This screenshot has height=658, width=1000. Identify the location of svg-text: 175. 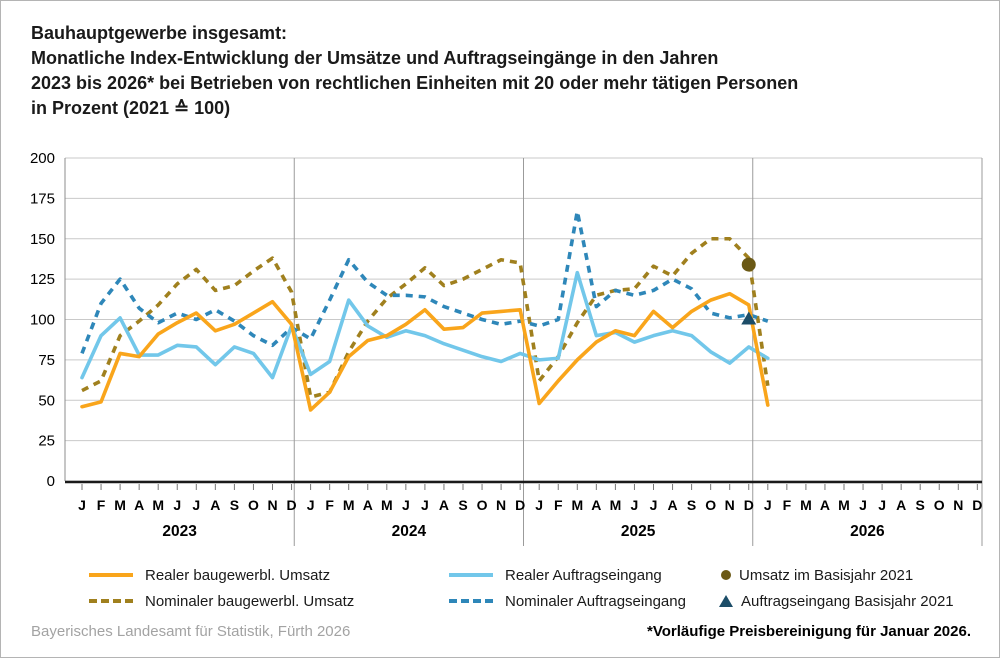
(42, 198).